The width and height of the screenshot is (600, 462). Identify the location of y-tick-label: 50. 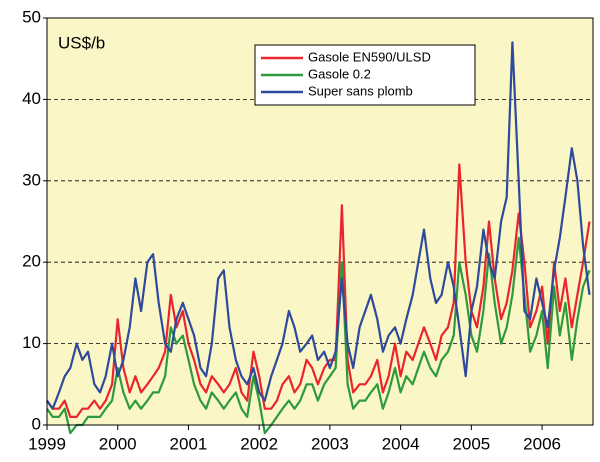
(31, 16).